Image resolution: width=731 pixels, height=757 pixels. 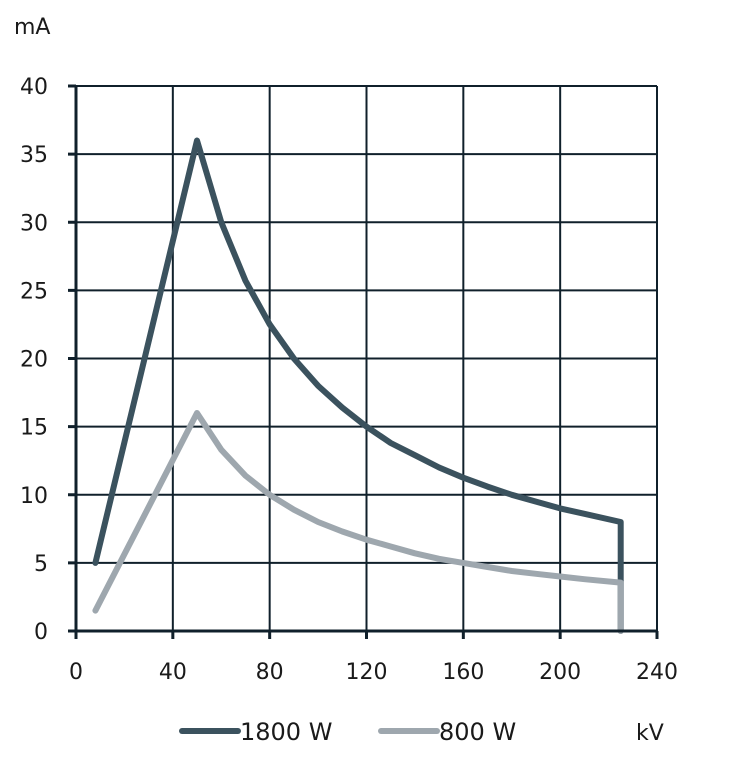 I want to click on y-tick-label-40: 40, so click(x=34, y=87).